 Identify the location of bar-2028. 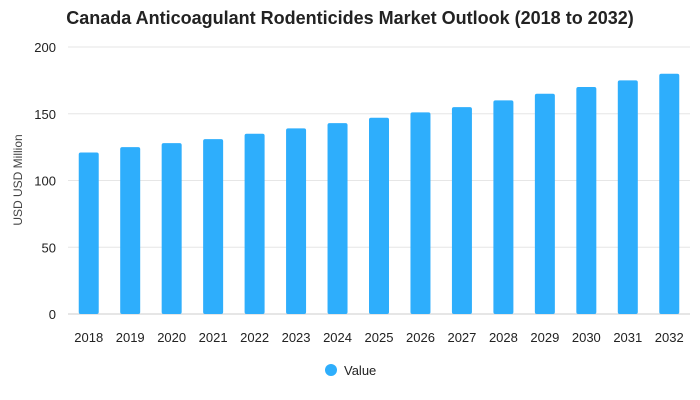
(503, 207).